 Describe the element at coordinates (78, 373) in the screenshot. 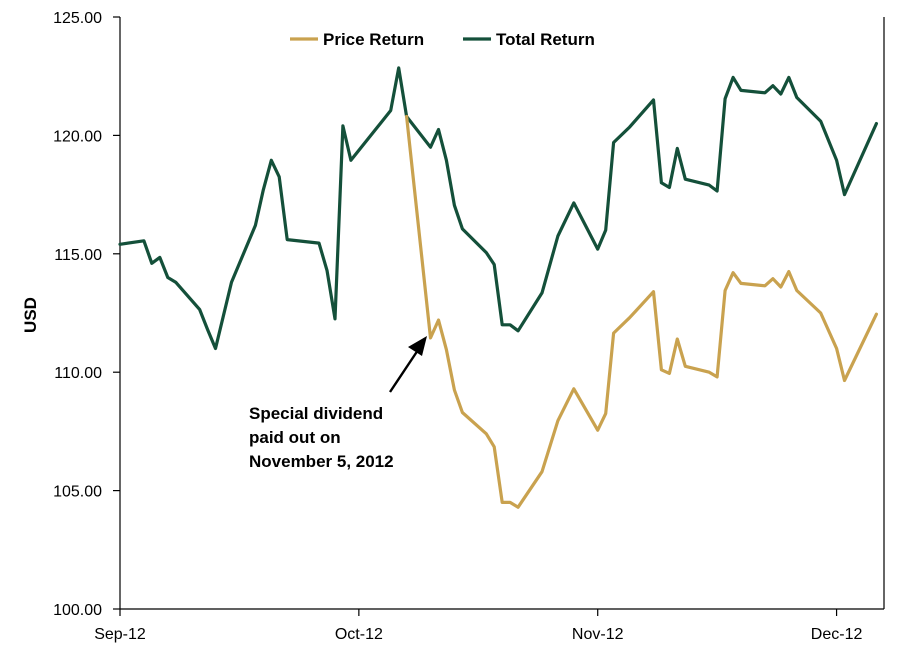

I see `y-tick-label: 110.00` at that location.